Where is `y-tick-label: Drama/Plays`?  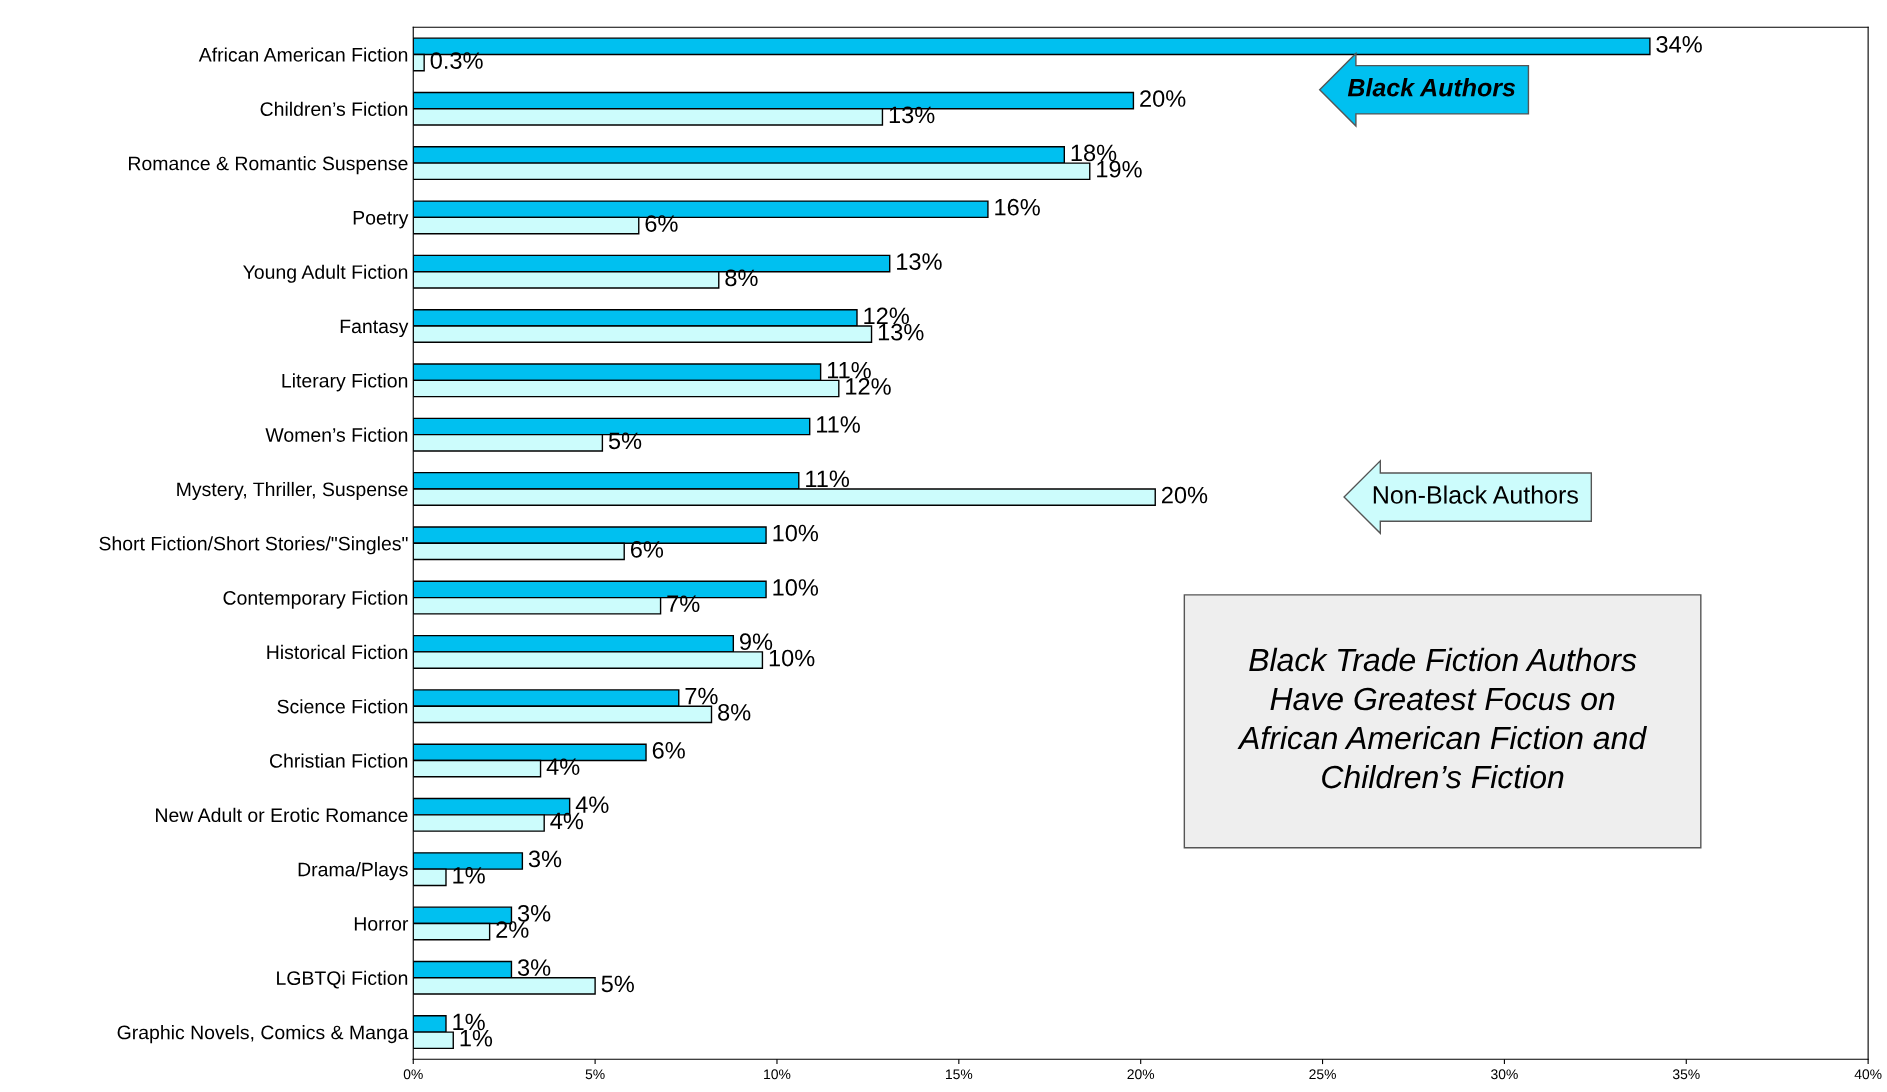 y-tick-label: Drama/Plays is located at coordinates (353, 871).